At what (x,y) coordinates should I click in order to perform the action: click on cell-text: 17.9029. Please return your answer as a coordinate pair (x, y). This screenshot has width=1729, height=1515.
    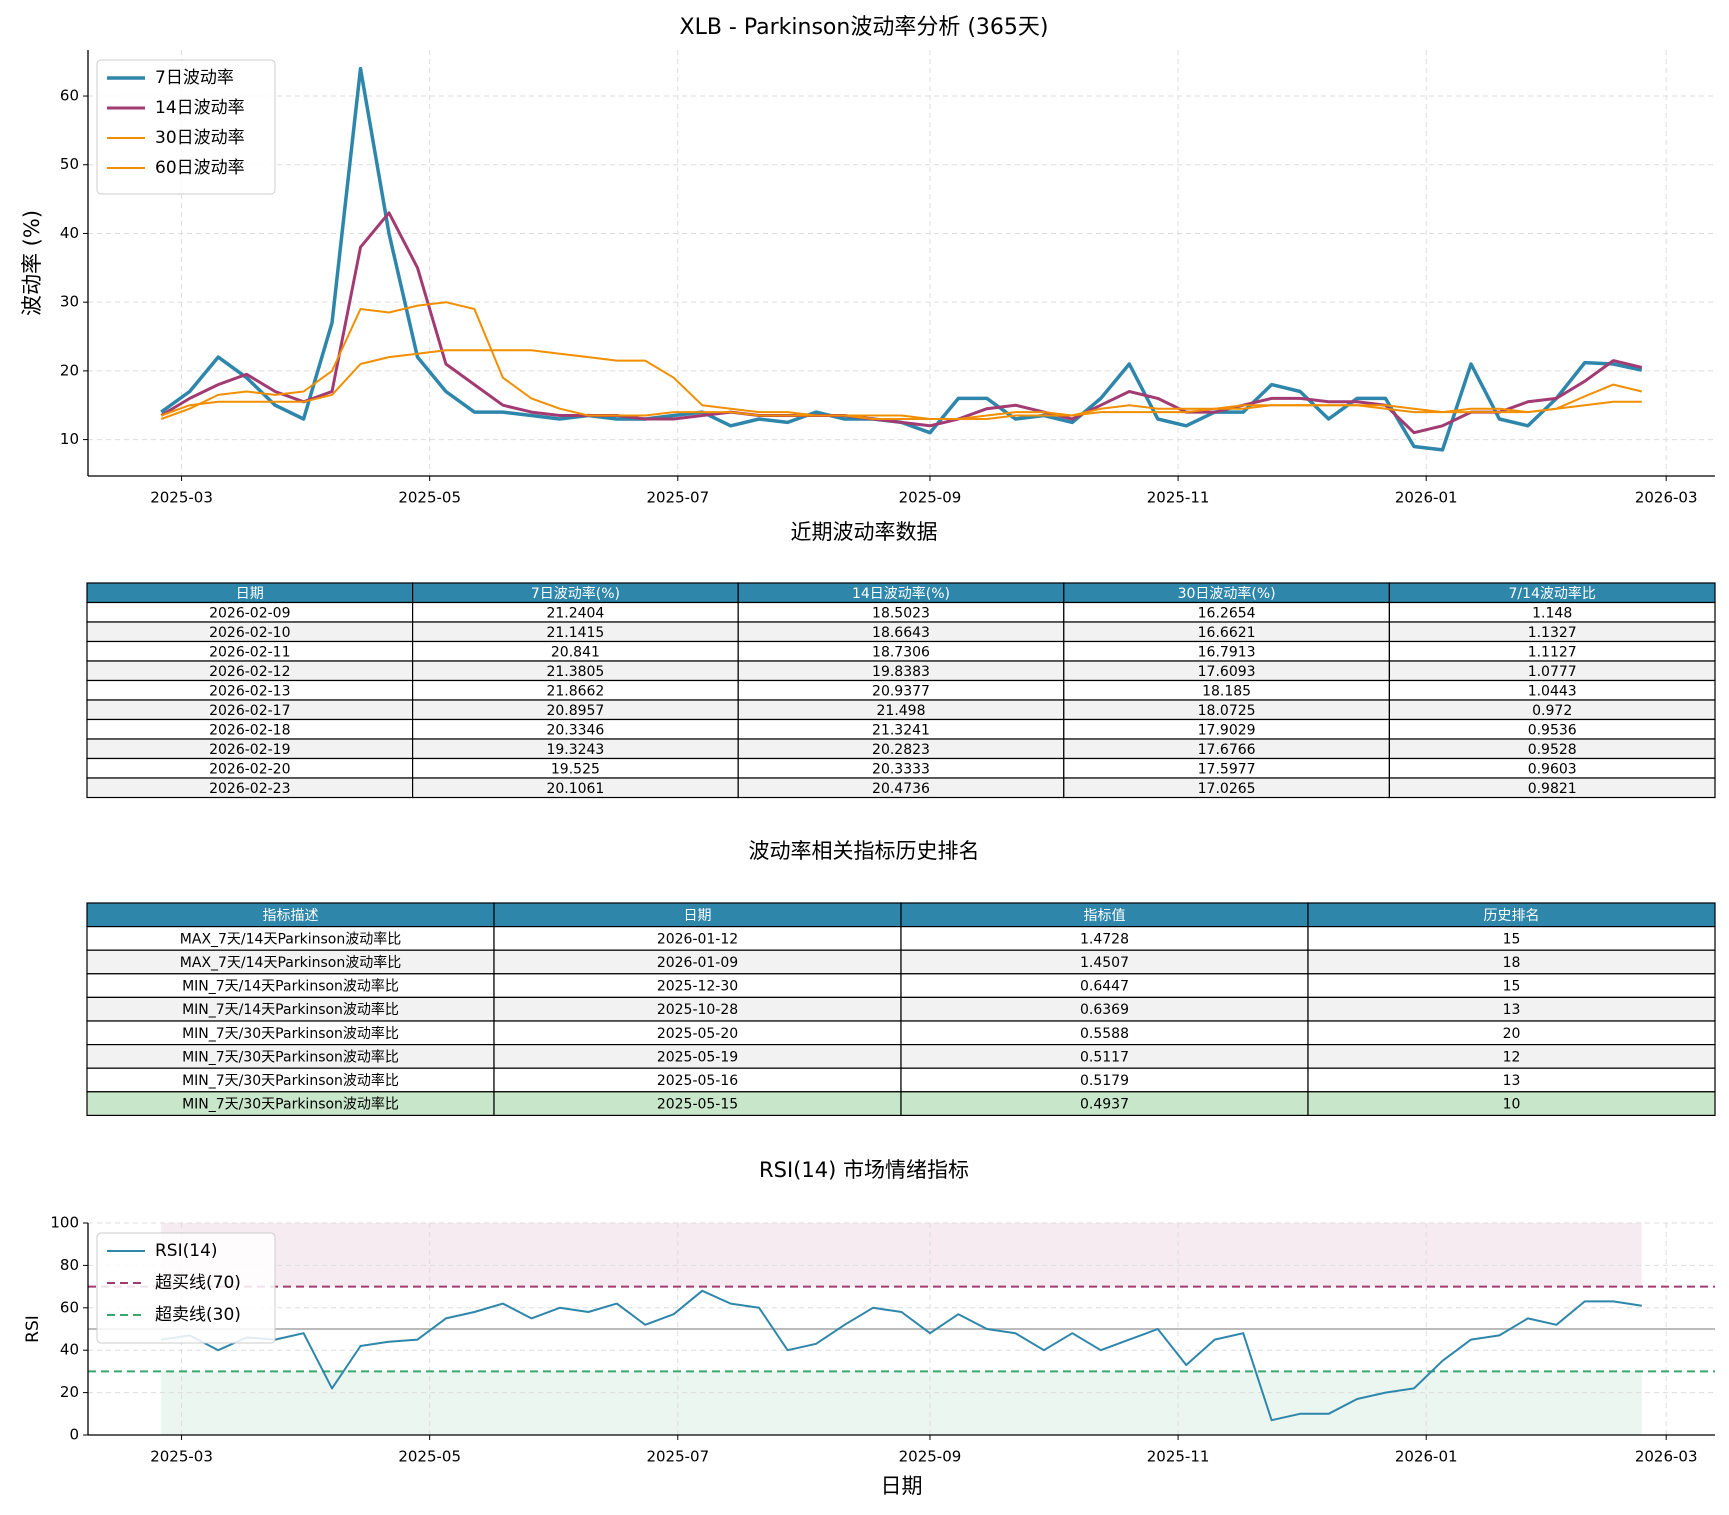
    Looking at the image, I should click on (1227, 730).